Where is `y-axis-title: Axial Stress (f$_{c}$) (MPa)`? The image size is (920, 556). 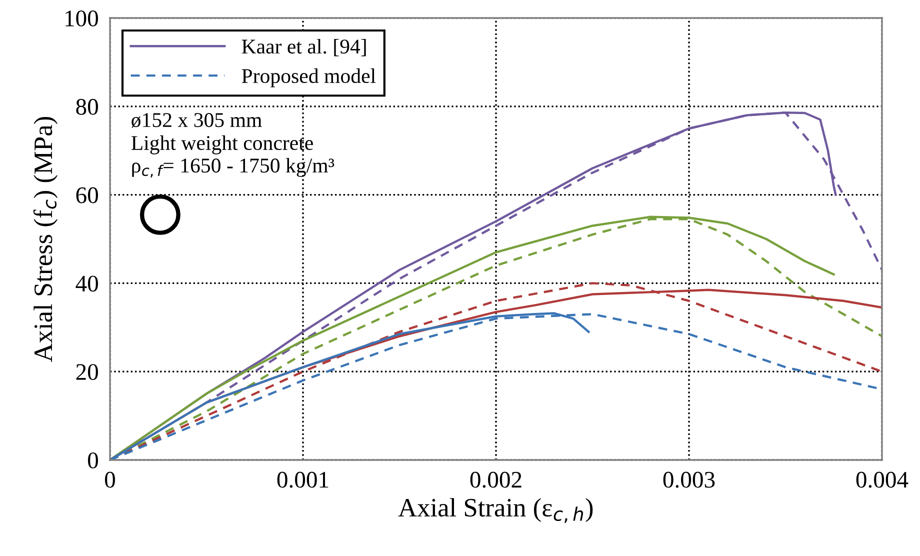
y-axis-title: Axial Stress (f$_{c}$) (MPa) is located at coordinates (45, 239).